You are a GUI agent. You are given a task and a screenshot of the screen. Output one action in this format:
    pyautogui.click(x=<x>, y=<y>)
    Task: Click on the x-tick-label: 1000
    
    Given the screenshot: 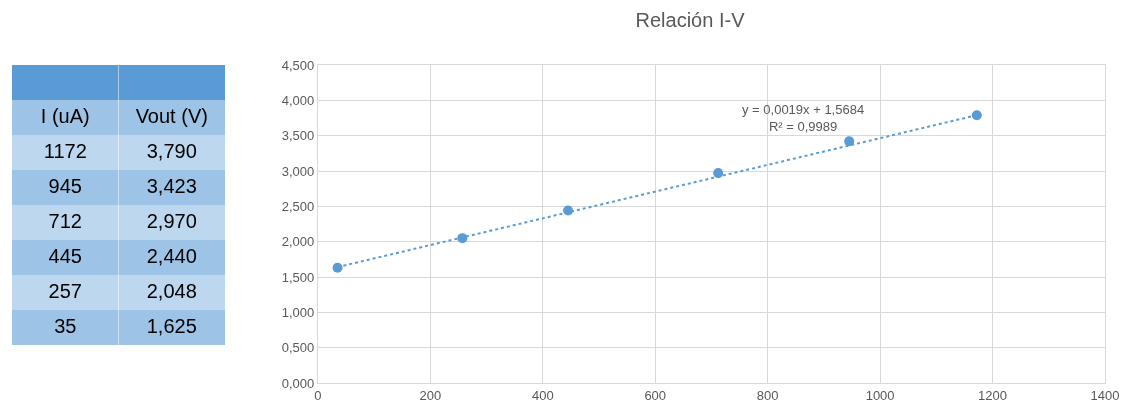 What is the action you would take?
    pyautogui.click(x=880, y=395)
    